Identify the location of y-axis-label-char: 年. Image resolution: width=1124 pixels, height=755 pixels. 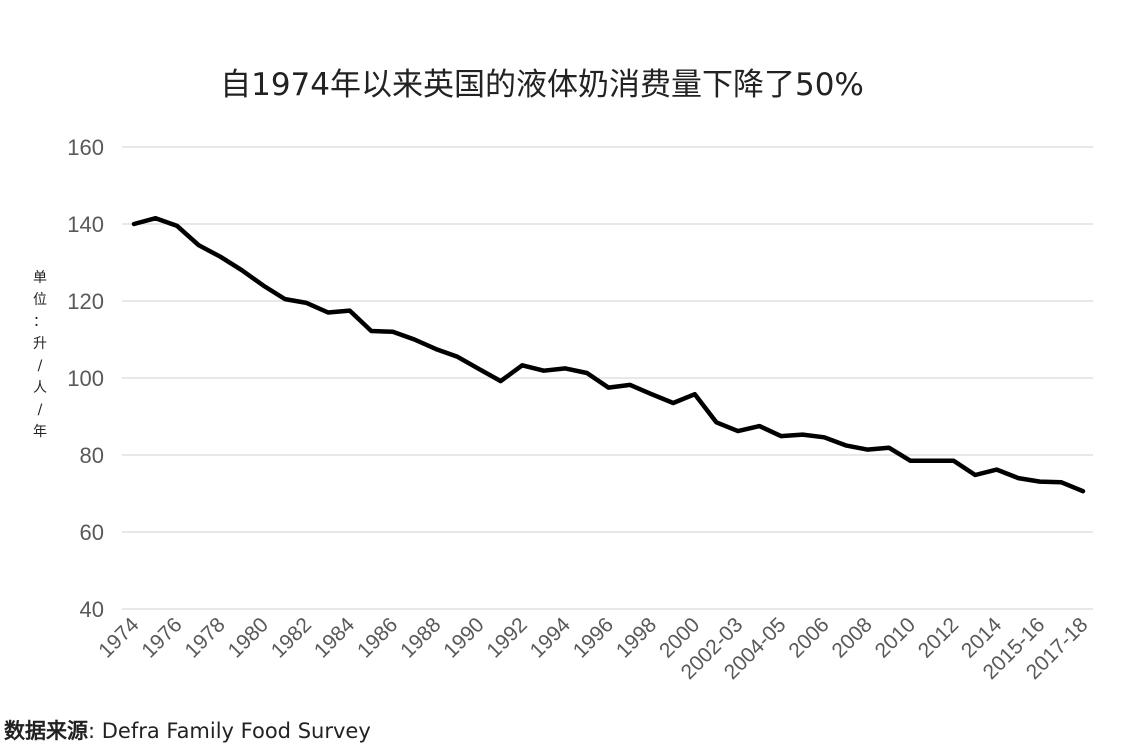
(40, 432).